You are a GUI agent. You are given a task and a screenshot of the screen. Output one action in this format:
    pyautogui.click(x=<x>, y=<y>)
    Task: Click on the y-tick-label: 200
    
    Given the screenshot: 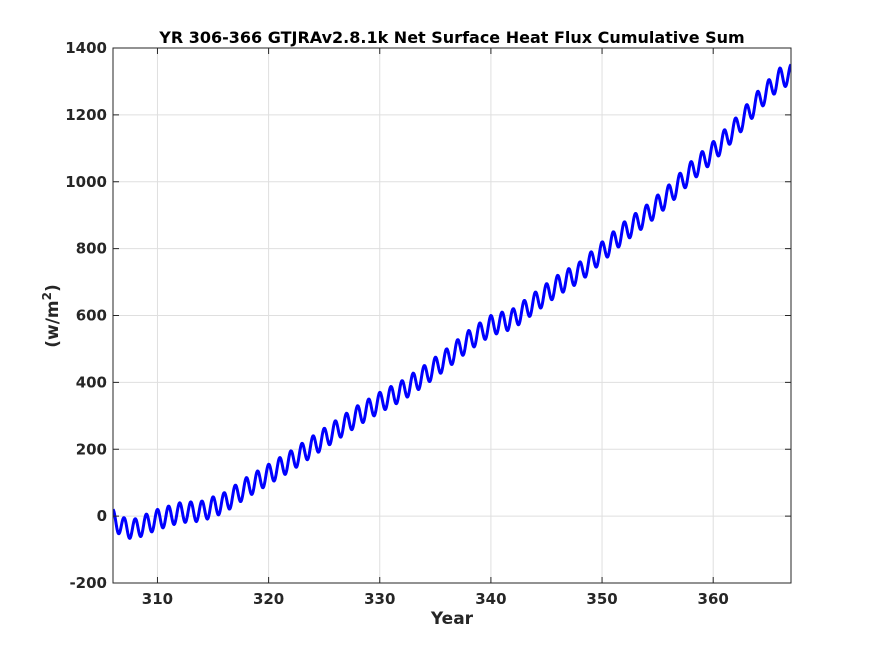 What is the action you would take?
    pyautogui.click(x=91, y=449)
    